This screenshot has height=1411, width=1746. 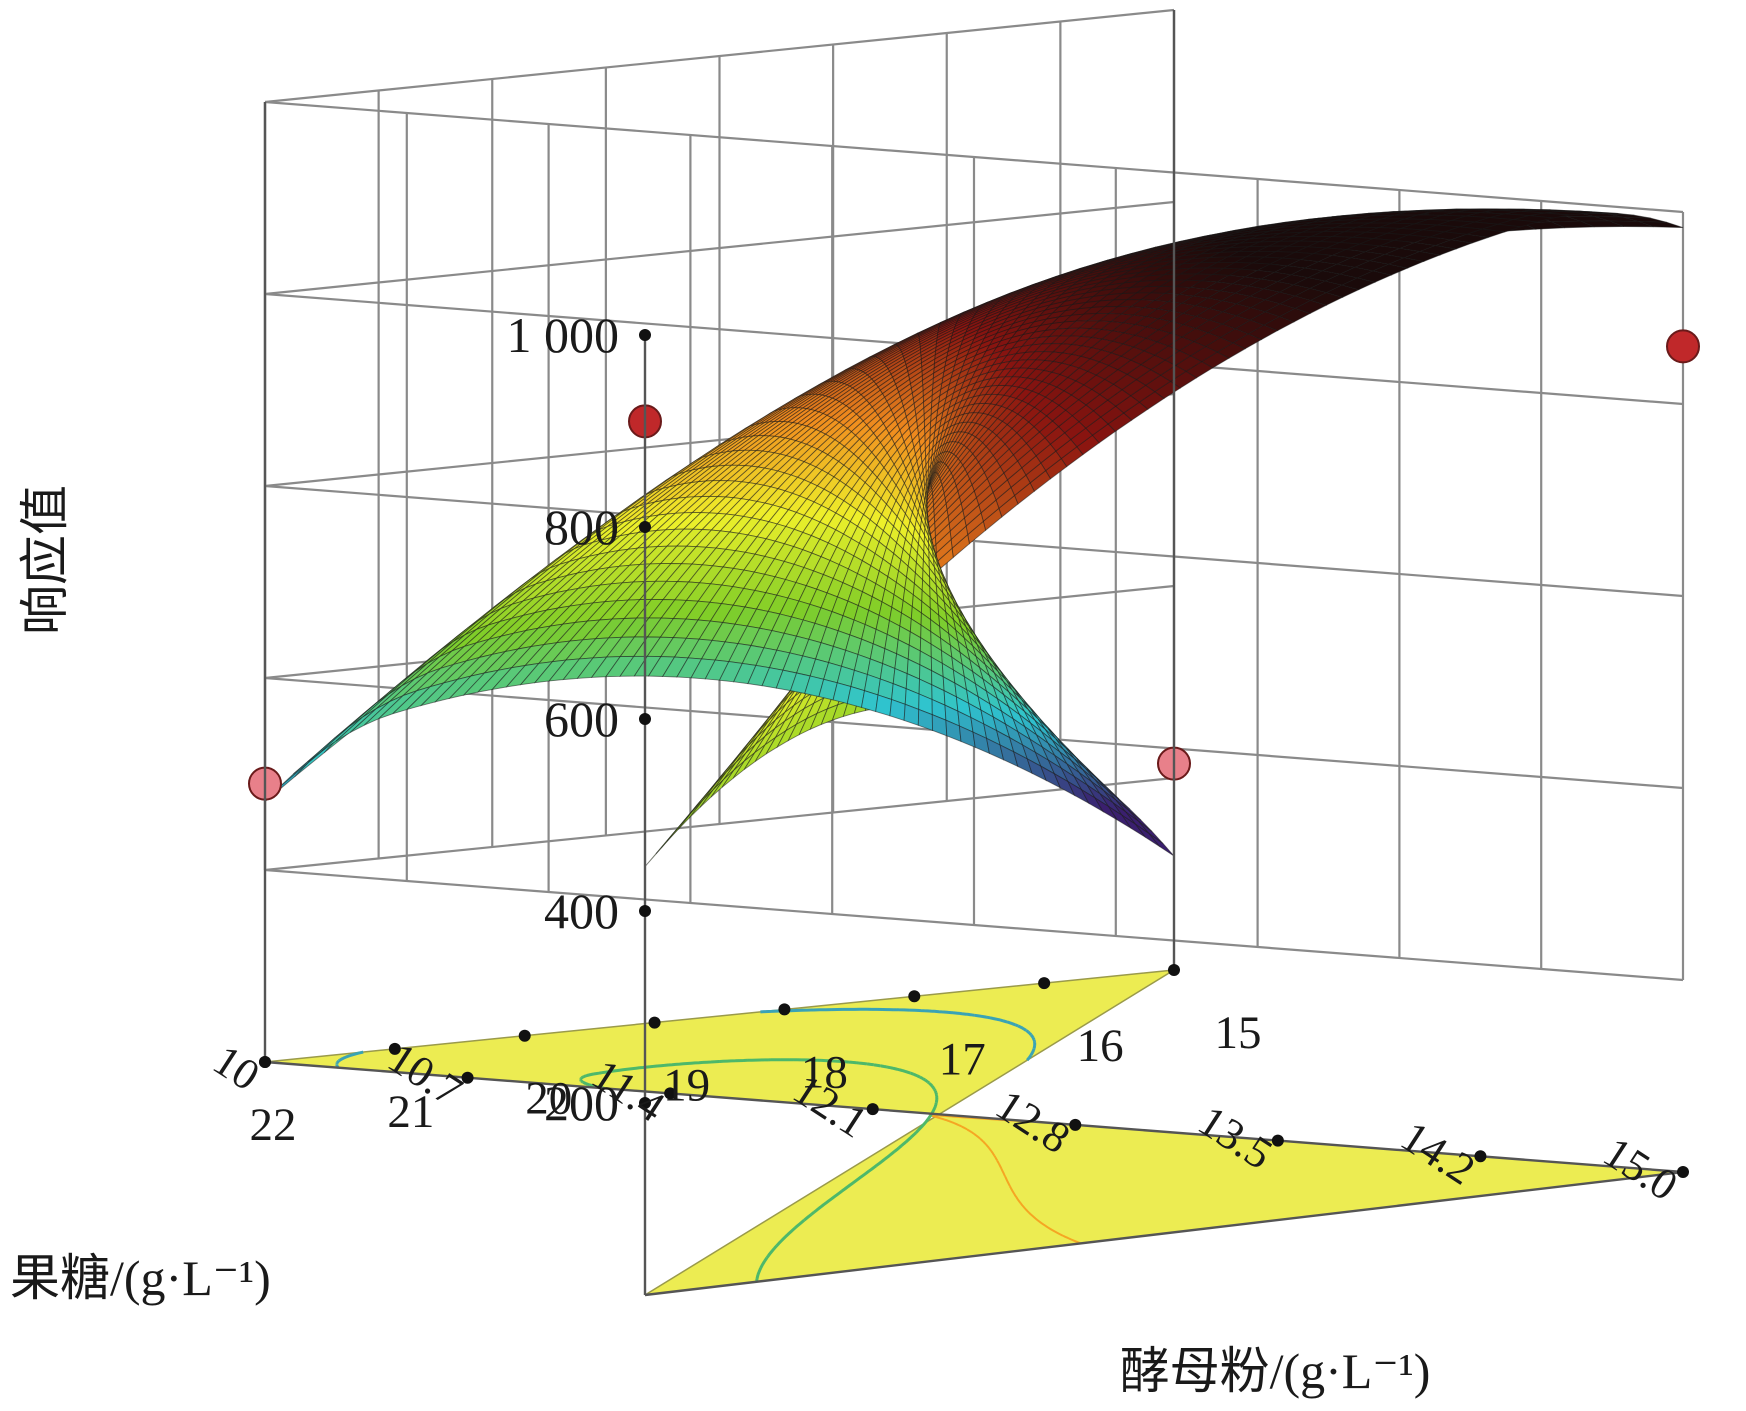 I want to click on design-point-marker, so click(x=1683, y=346).